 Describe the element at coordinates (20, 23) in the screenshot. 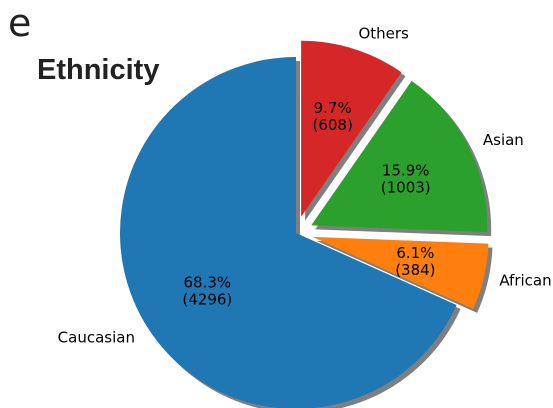

I see `panel-letter: e` at that location.